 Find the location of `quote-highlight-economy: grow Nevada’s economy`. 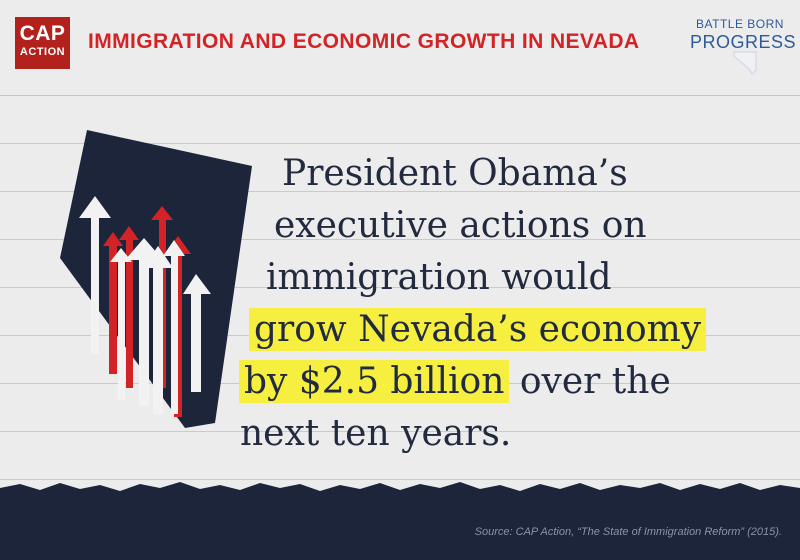

quote-highlight-economy: grow Nevada’s economy is located at coordinates (478, 329).